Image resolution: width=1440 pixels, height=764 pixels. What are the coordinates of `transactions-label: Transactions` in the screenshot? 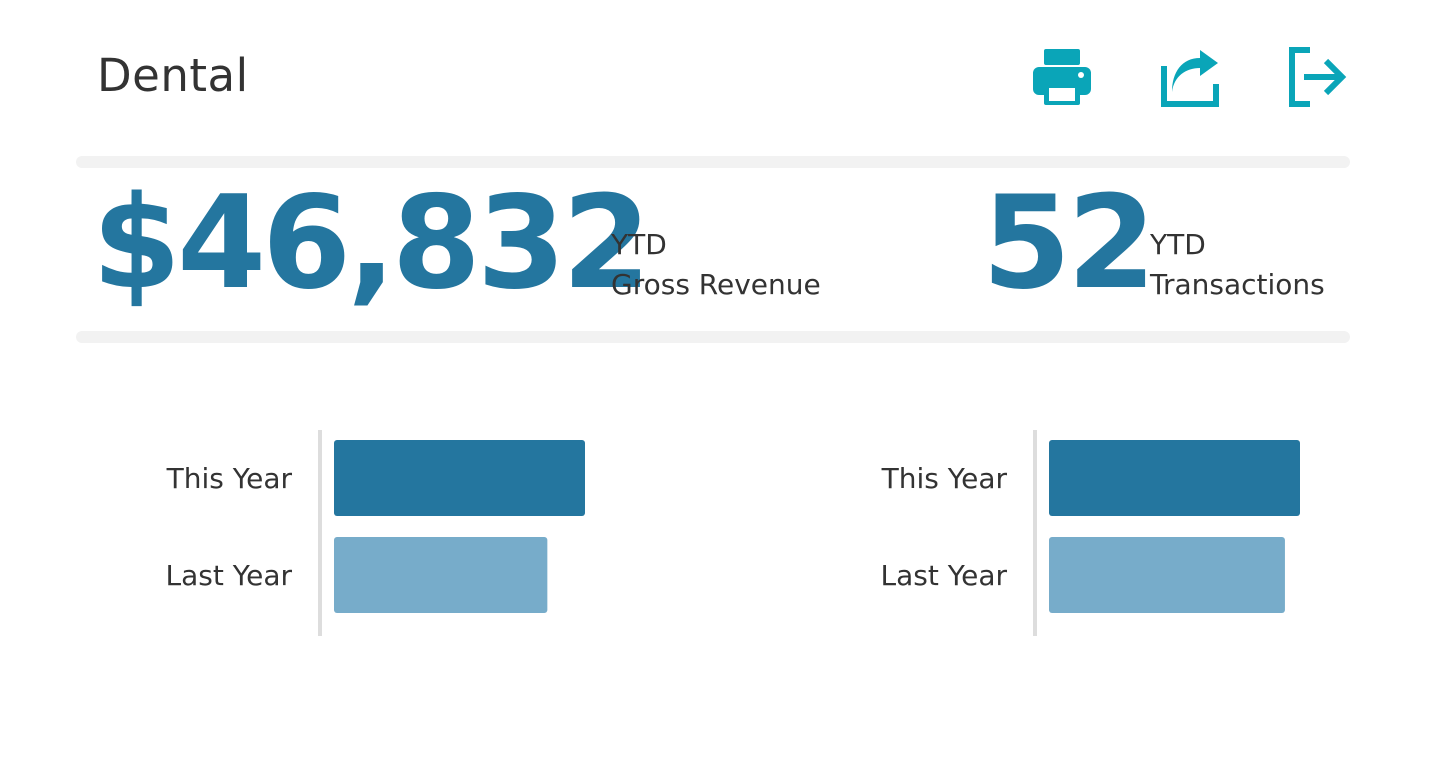 It's located at (1237, 284).